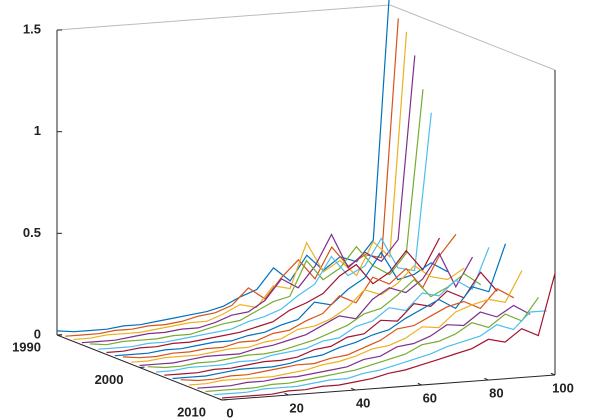 The width and height of the screenshot is (593, 420). I want to click on x-tick-label: 80, so click(496, 392).